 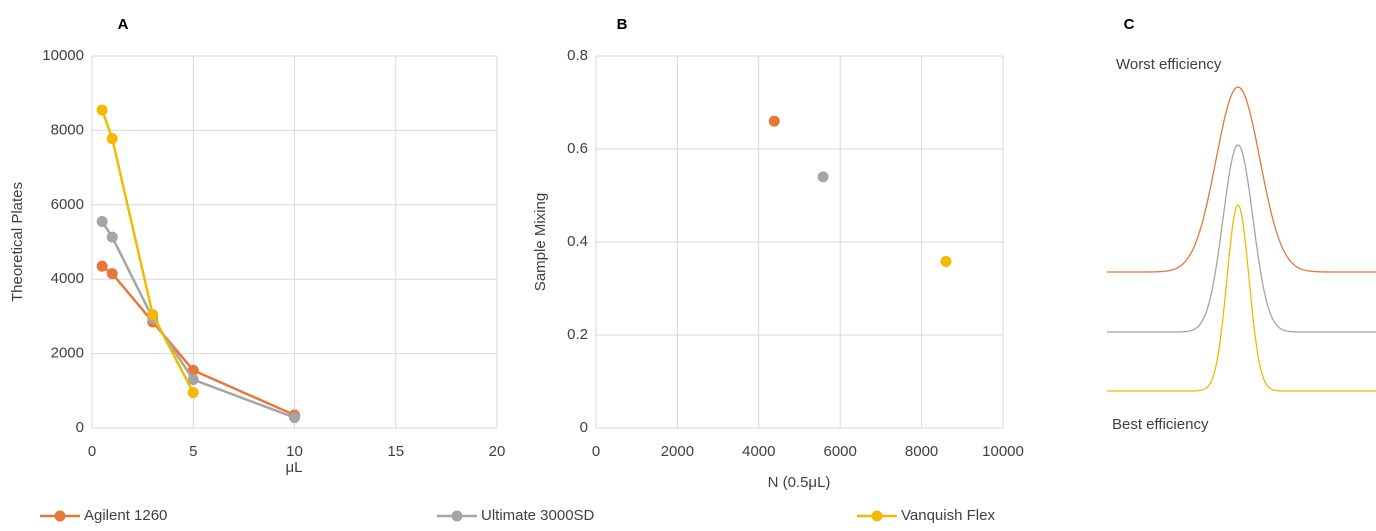 I want to click on y-tick-label: 2000, so click(x=67, y=353).